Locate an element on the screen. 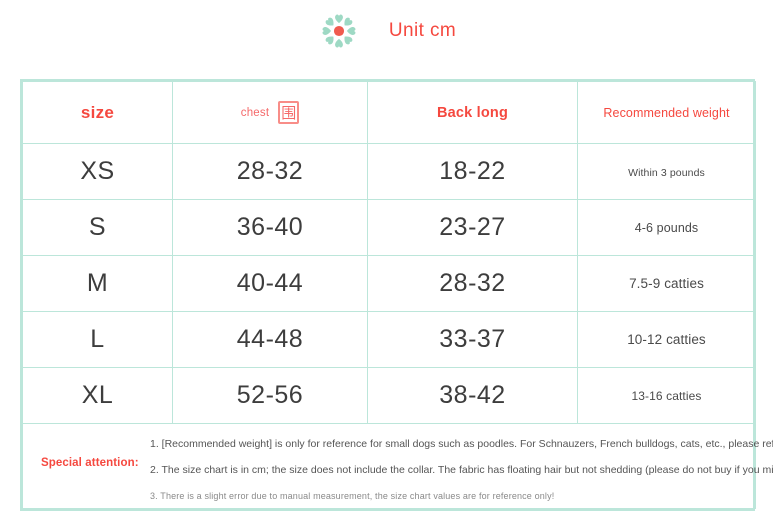 This screenshot has height=529, width=773. cell-recommended-weight: 10-12 catties is located at coordinates (666, 339).